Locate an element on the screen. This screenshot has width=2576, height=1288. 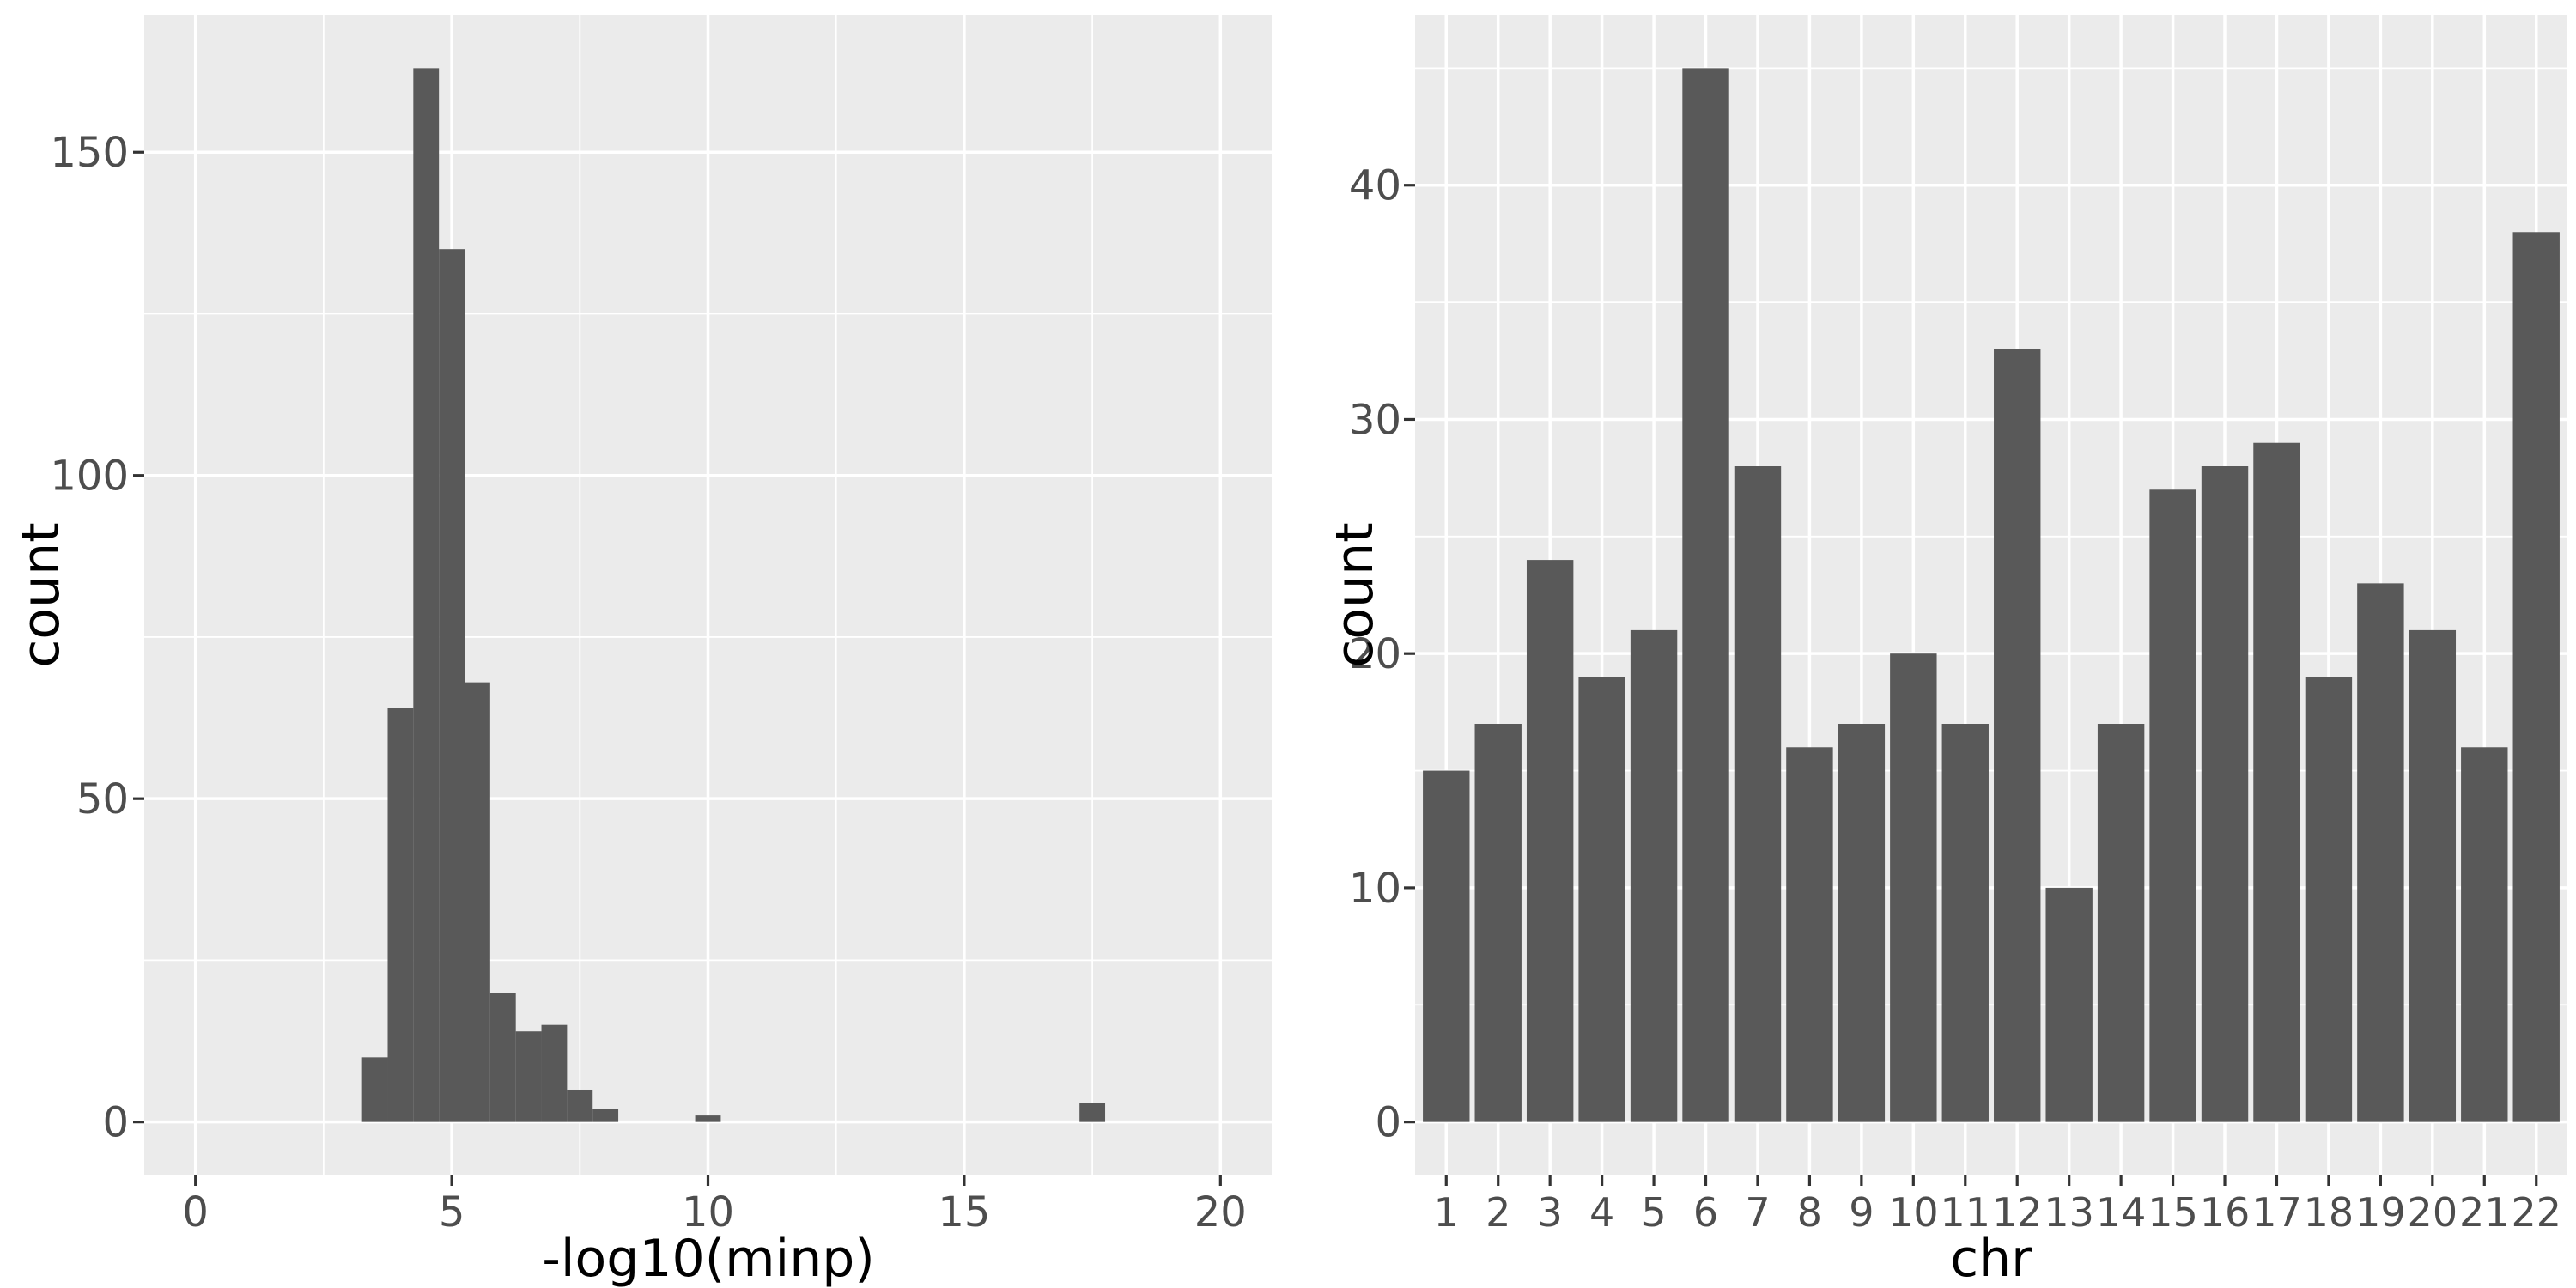
right-x-axis-title: chr is located at coordinates (1991, 1258).